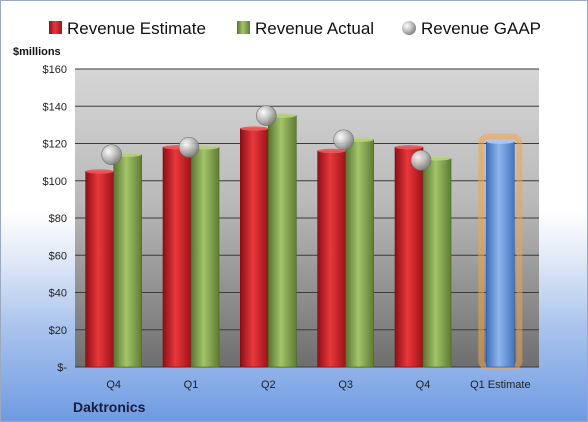 This screenshot has width=588, height=422. I want to click on legend-label-actual: Revenue Actual, so click(314, 28).